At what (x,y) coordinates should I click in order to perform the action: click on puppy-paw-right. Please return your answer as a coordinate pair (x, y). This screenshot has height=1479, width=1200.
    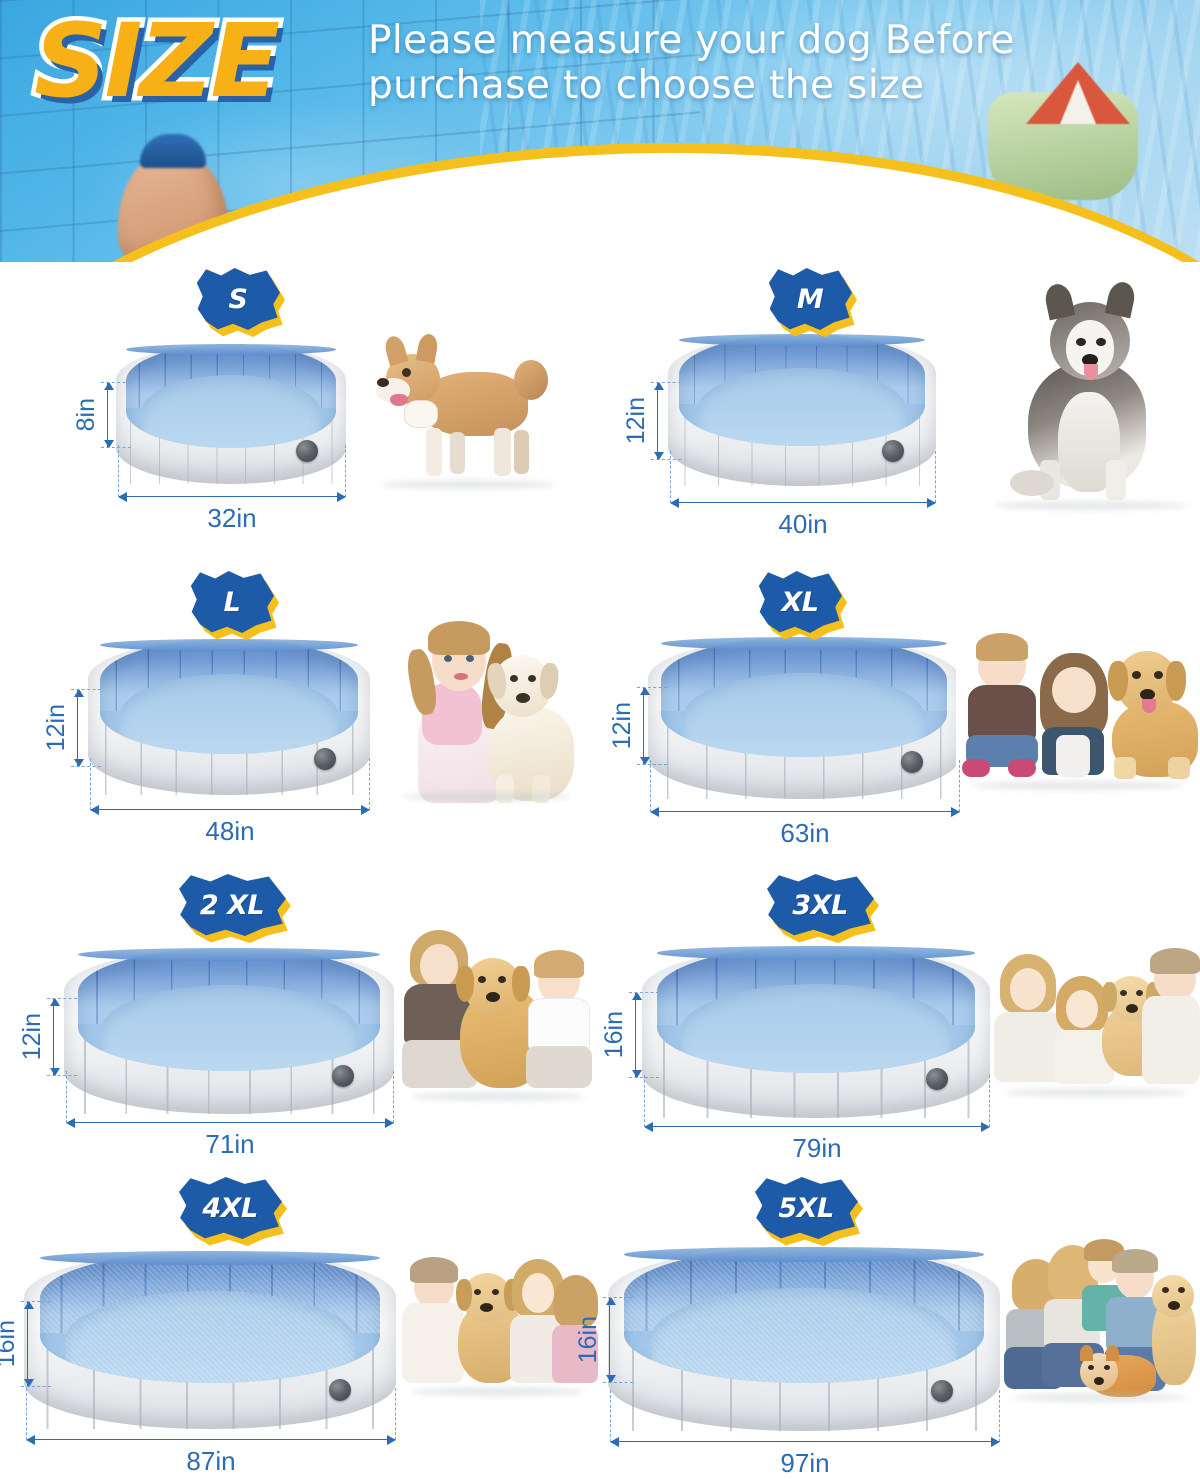
    Looking at the image, I should click on (541, 789).